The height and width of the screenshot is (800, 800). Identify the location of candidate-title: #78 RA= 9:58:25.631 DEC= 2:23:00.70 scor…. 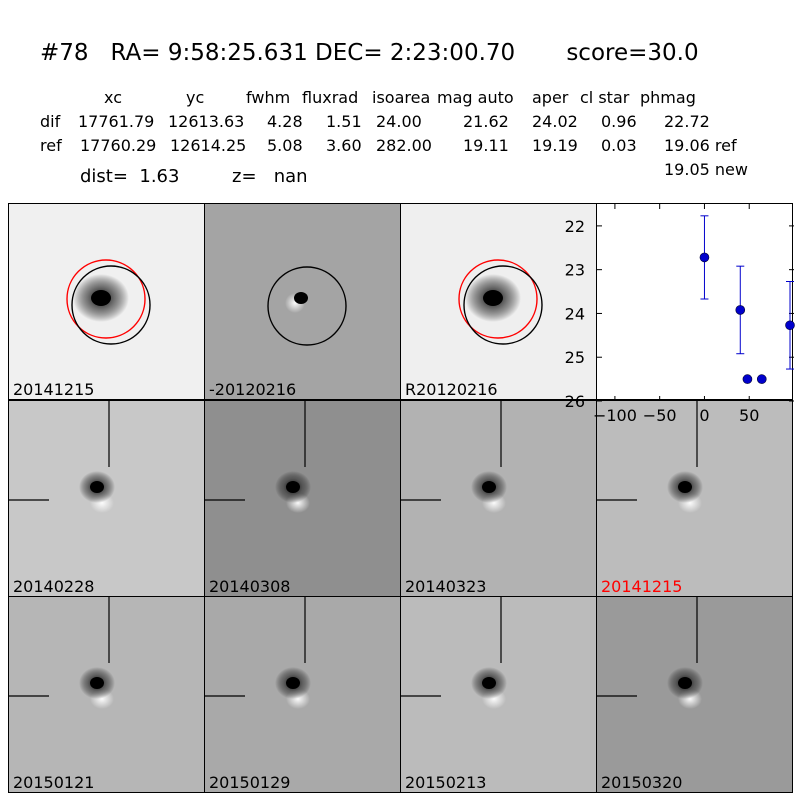
(369, 53).